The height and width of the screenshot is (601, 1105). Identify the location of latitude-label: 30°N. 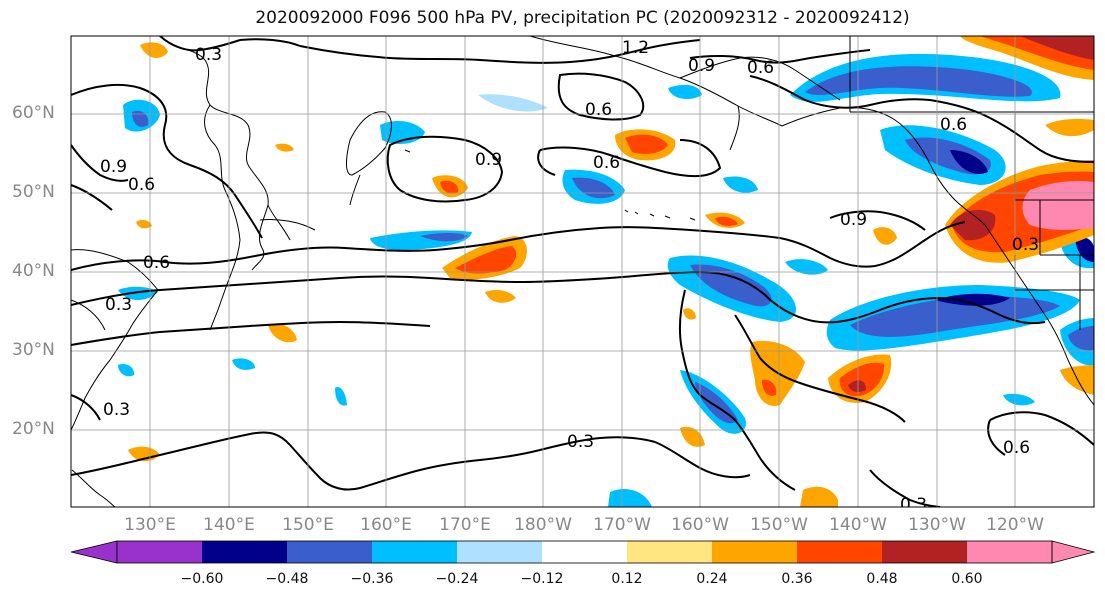
(33, 350).